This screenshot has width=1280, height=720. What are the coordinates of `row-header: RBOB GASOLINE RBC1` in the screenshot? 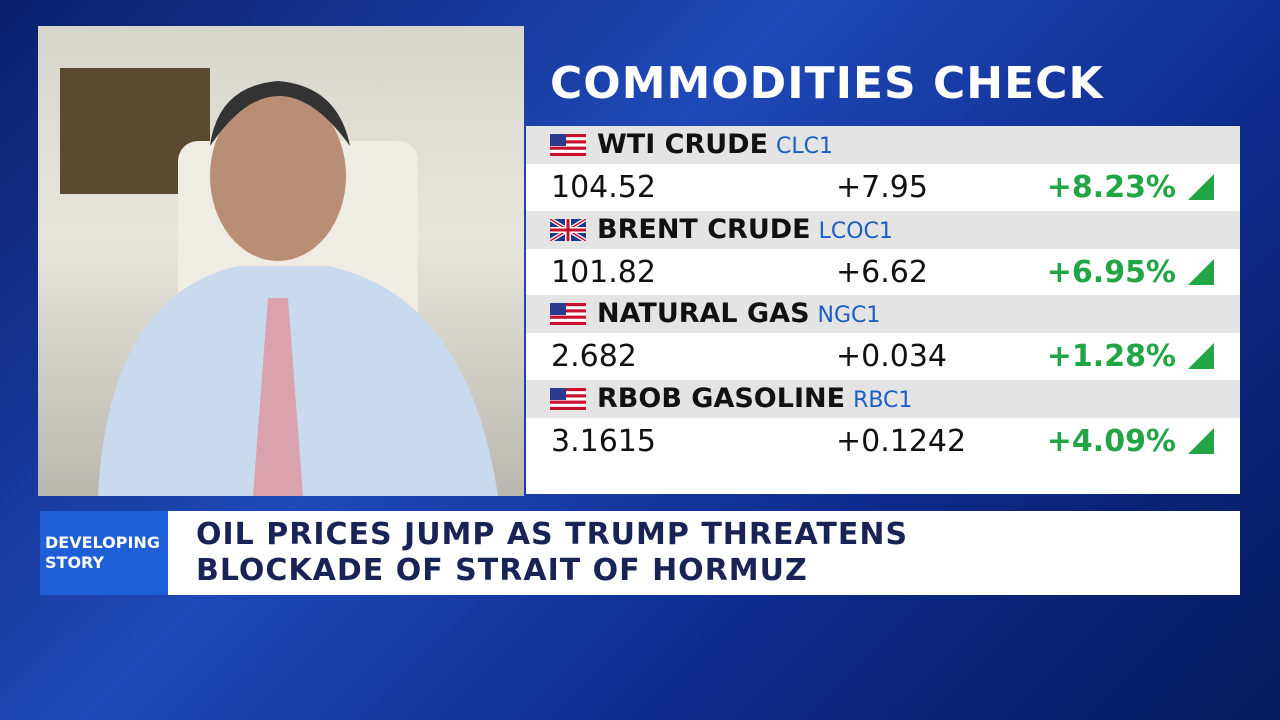 It's located at (883, 398).